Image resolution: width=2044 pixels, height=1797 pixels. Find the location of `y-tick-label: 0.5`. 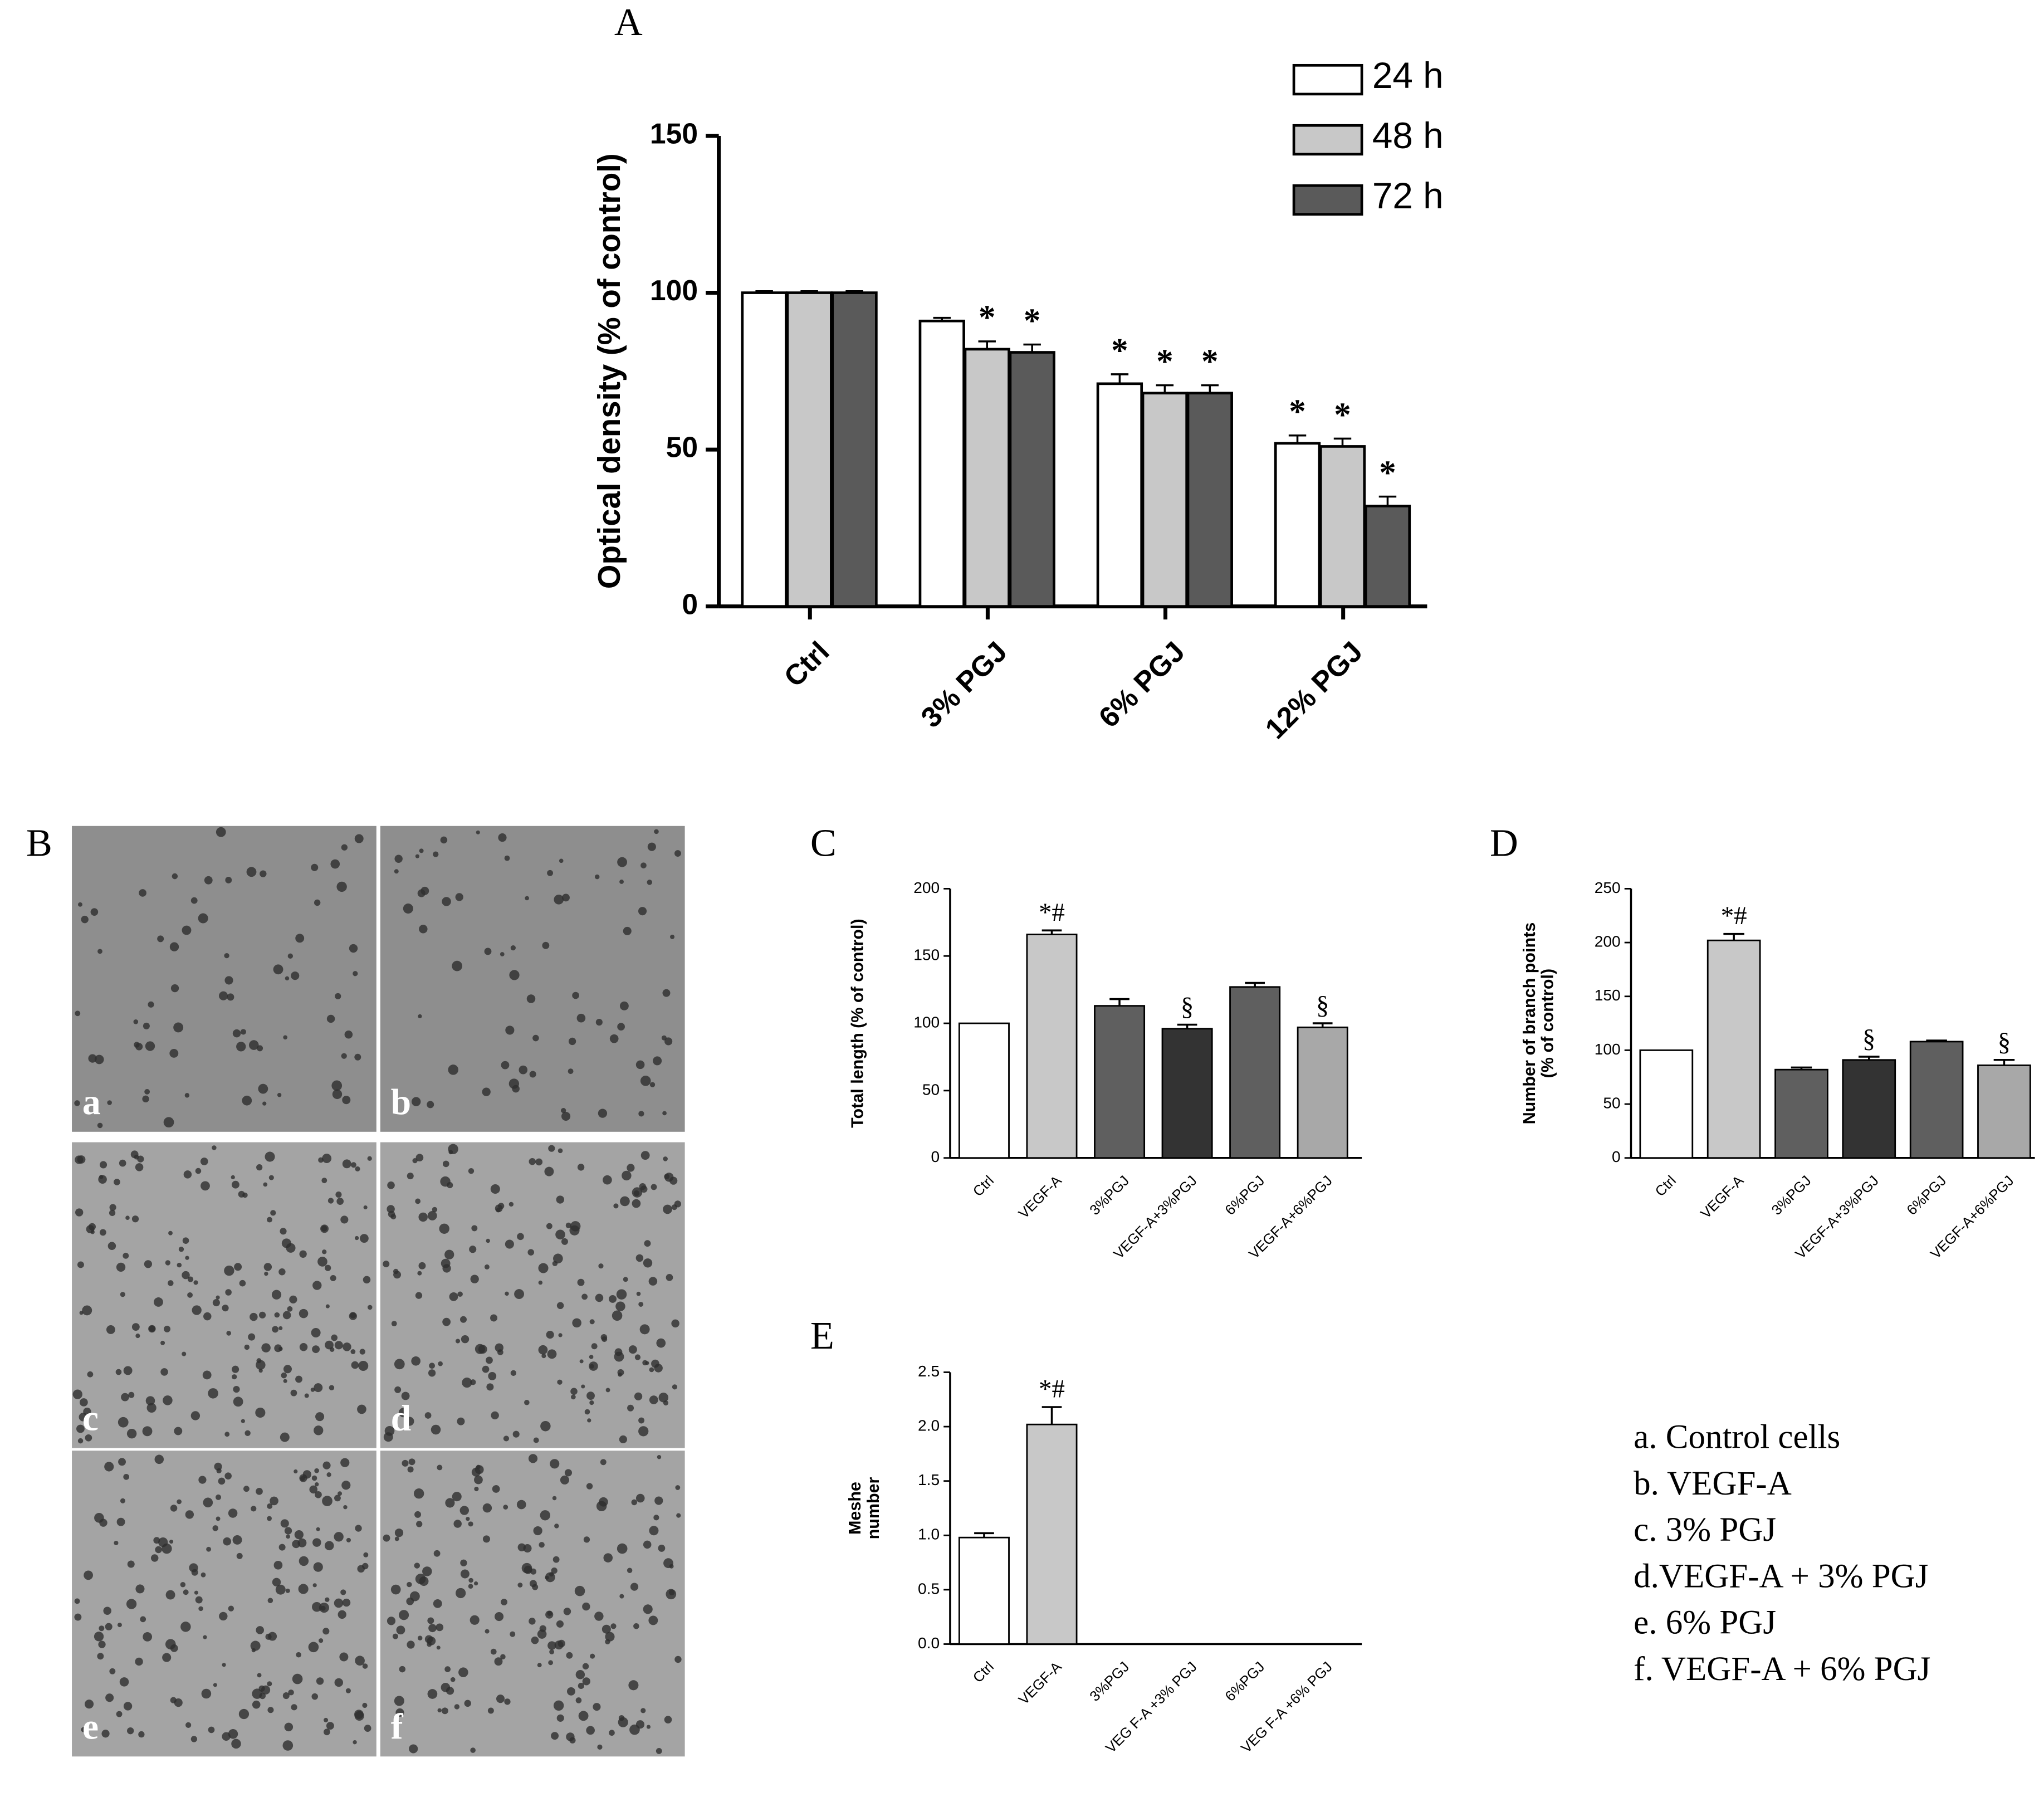

y-tick-label: 0.5 is located at coordinates (929, 1588).